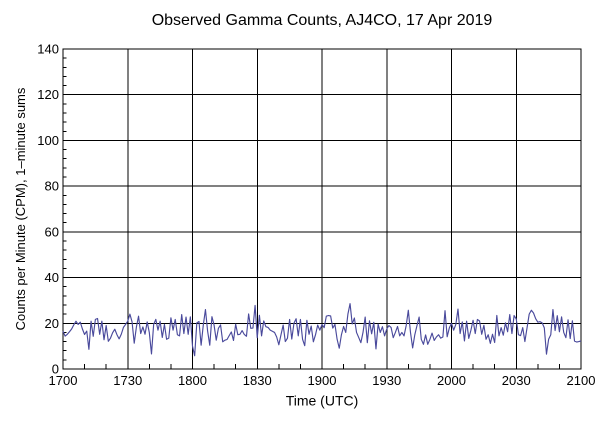 Image resolution: width=600 pixels, height=428 pixels. What do you see at coordinates (451, 380) in the screenshot?
I see `svg-text: 2000` at bounding box center [451, 380].